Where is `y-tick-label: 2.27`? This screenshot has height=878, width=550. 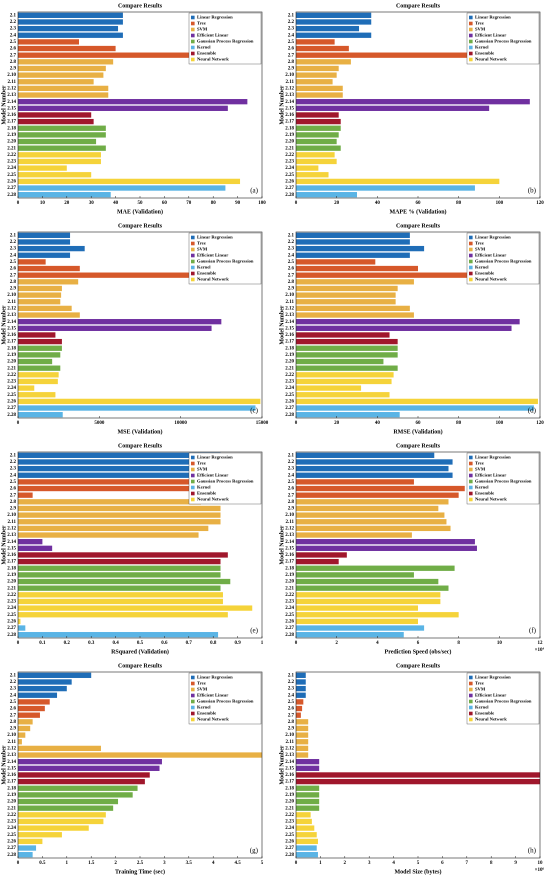
y-tick-label: 2.27 is located at coordinates (289, 188).